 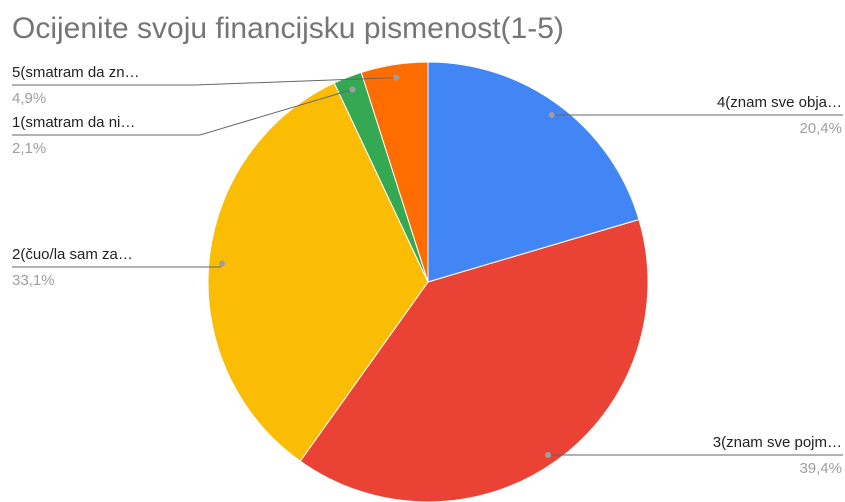 I want to click on slice-value-label: 39,4%, so click(x=820, y=468).